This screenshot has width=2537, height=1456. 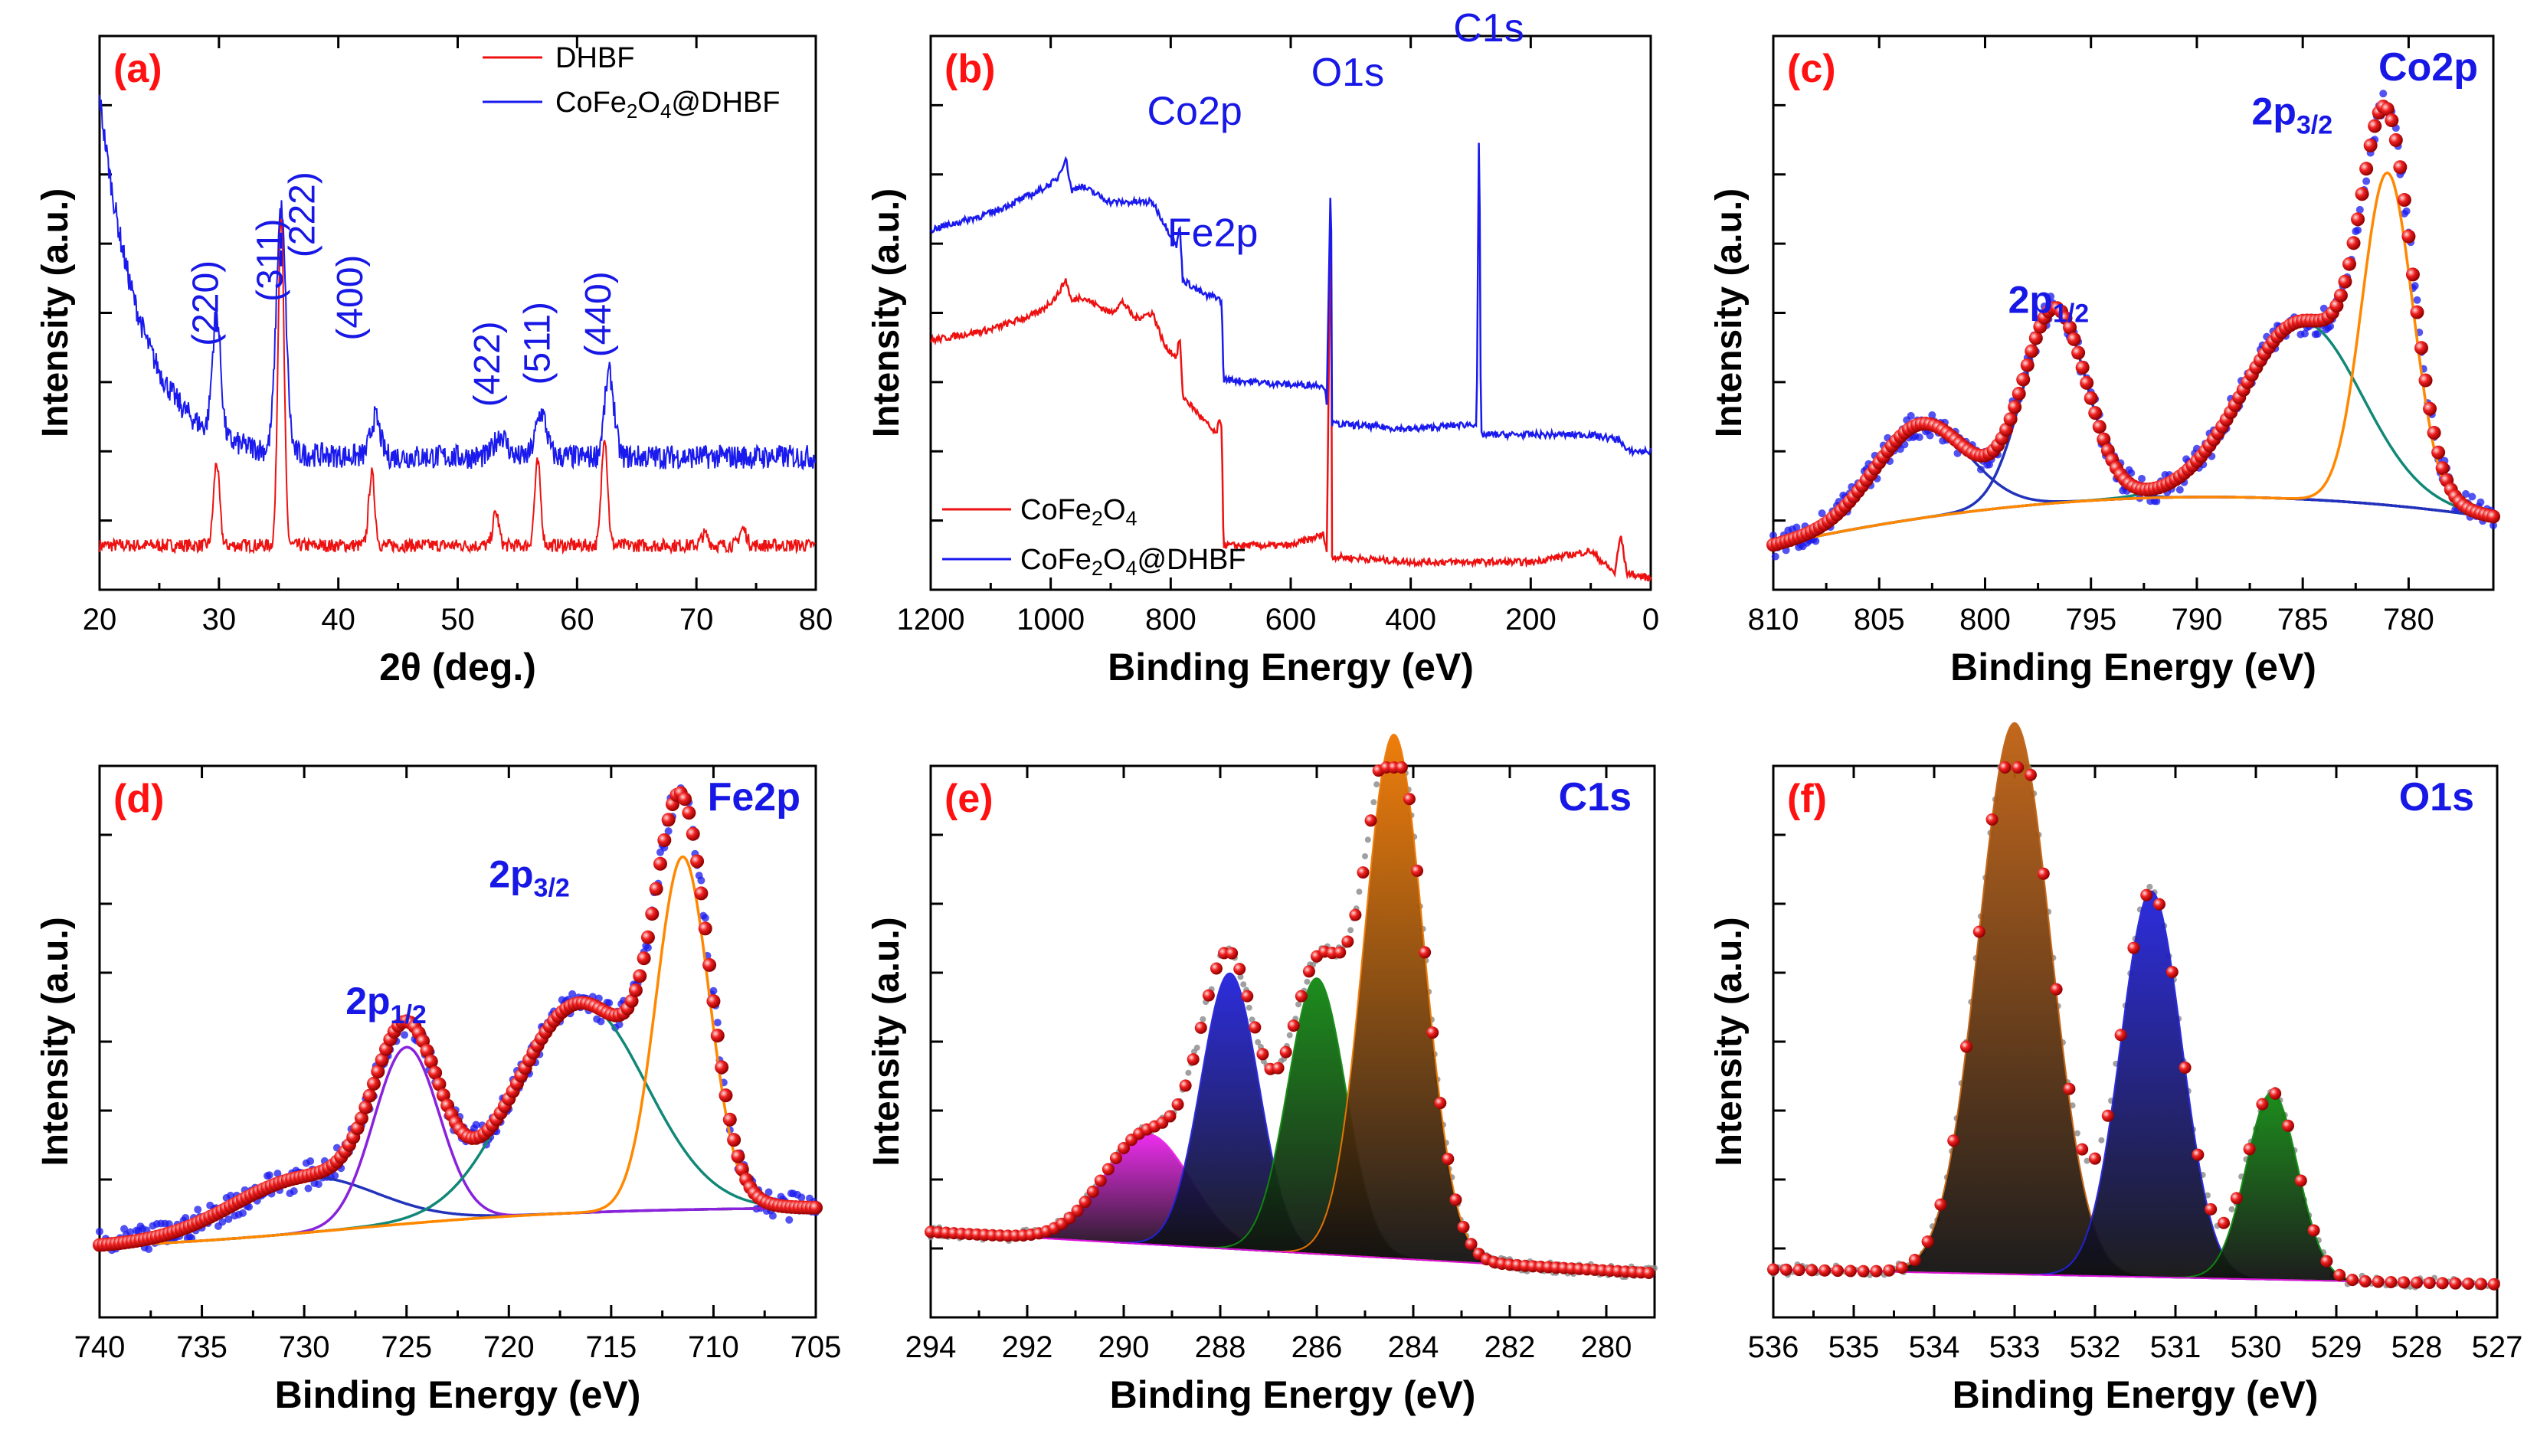 What do you see at coordinates (367, 1001) in the screenshot?
I see `orbital-main: 2p` at bounding box center [367, 1001].